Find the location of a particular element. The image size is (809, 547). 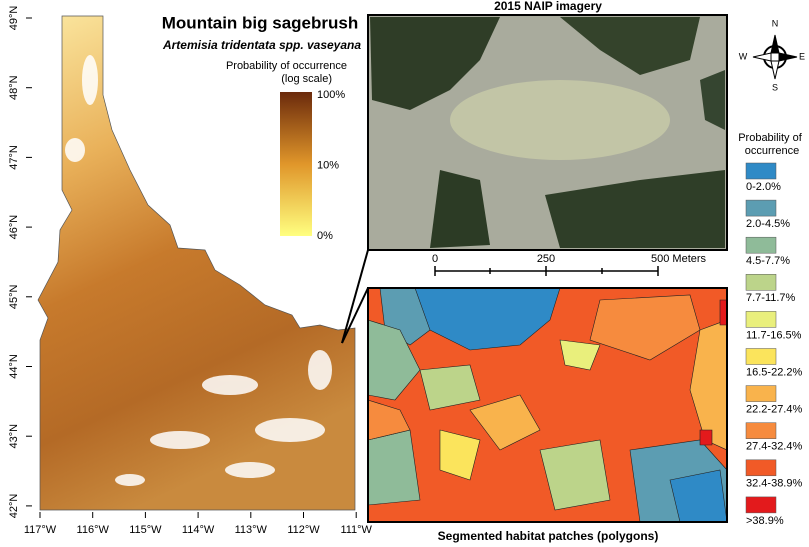

lat-label: 44°N is located at coordinates (14, 366).